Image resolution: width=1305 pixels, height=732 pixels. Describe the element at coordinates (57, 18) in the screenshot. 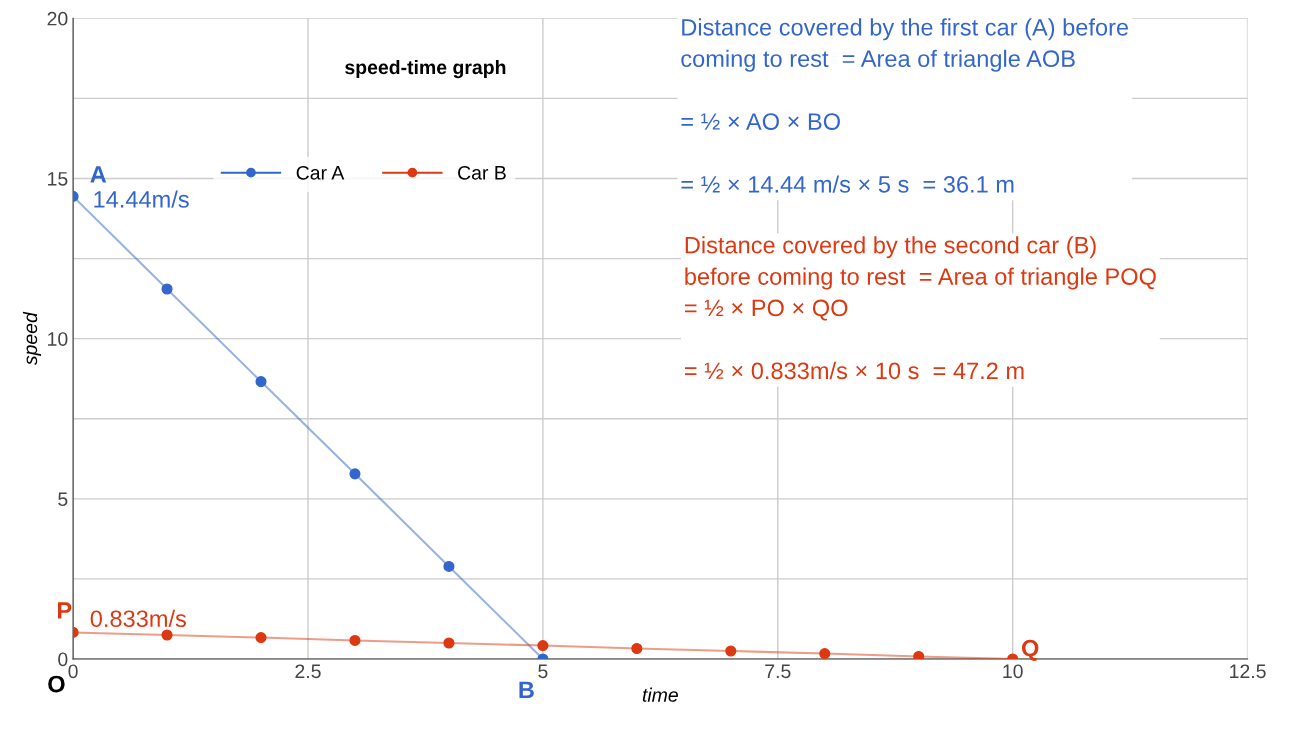

I see `y-tick-label: 20` at that location.